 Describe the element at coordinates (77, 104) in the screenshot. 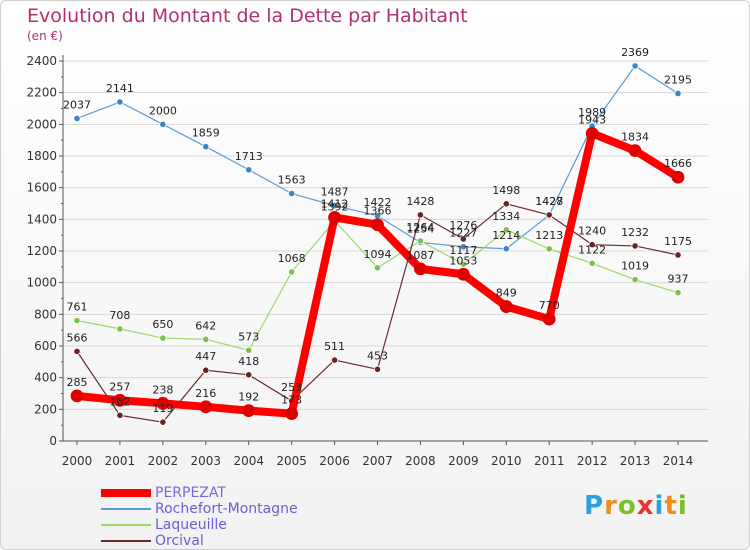

I see `data-label: 2037` at that location.